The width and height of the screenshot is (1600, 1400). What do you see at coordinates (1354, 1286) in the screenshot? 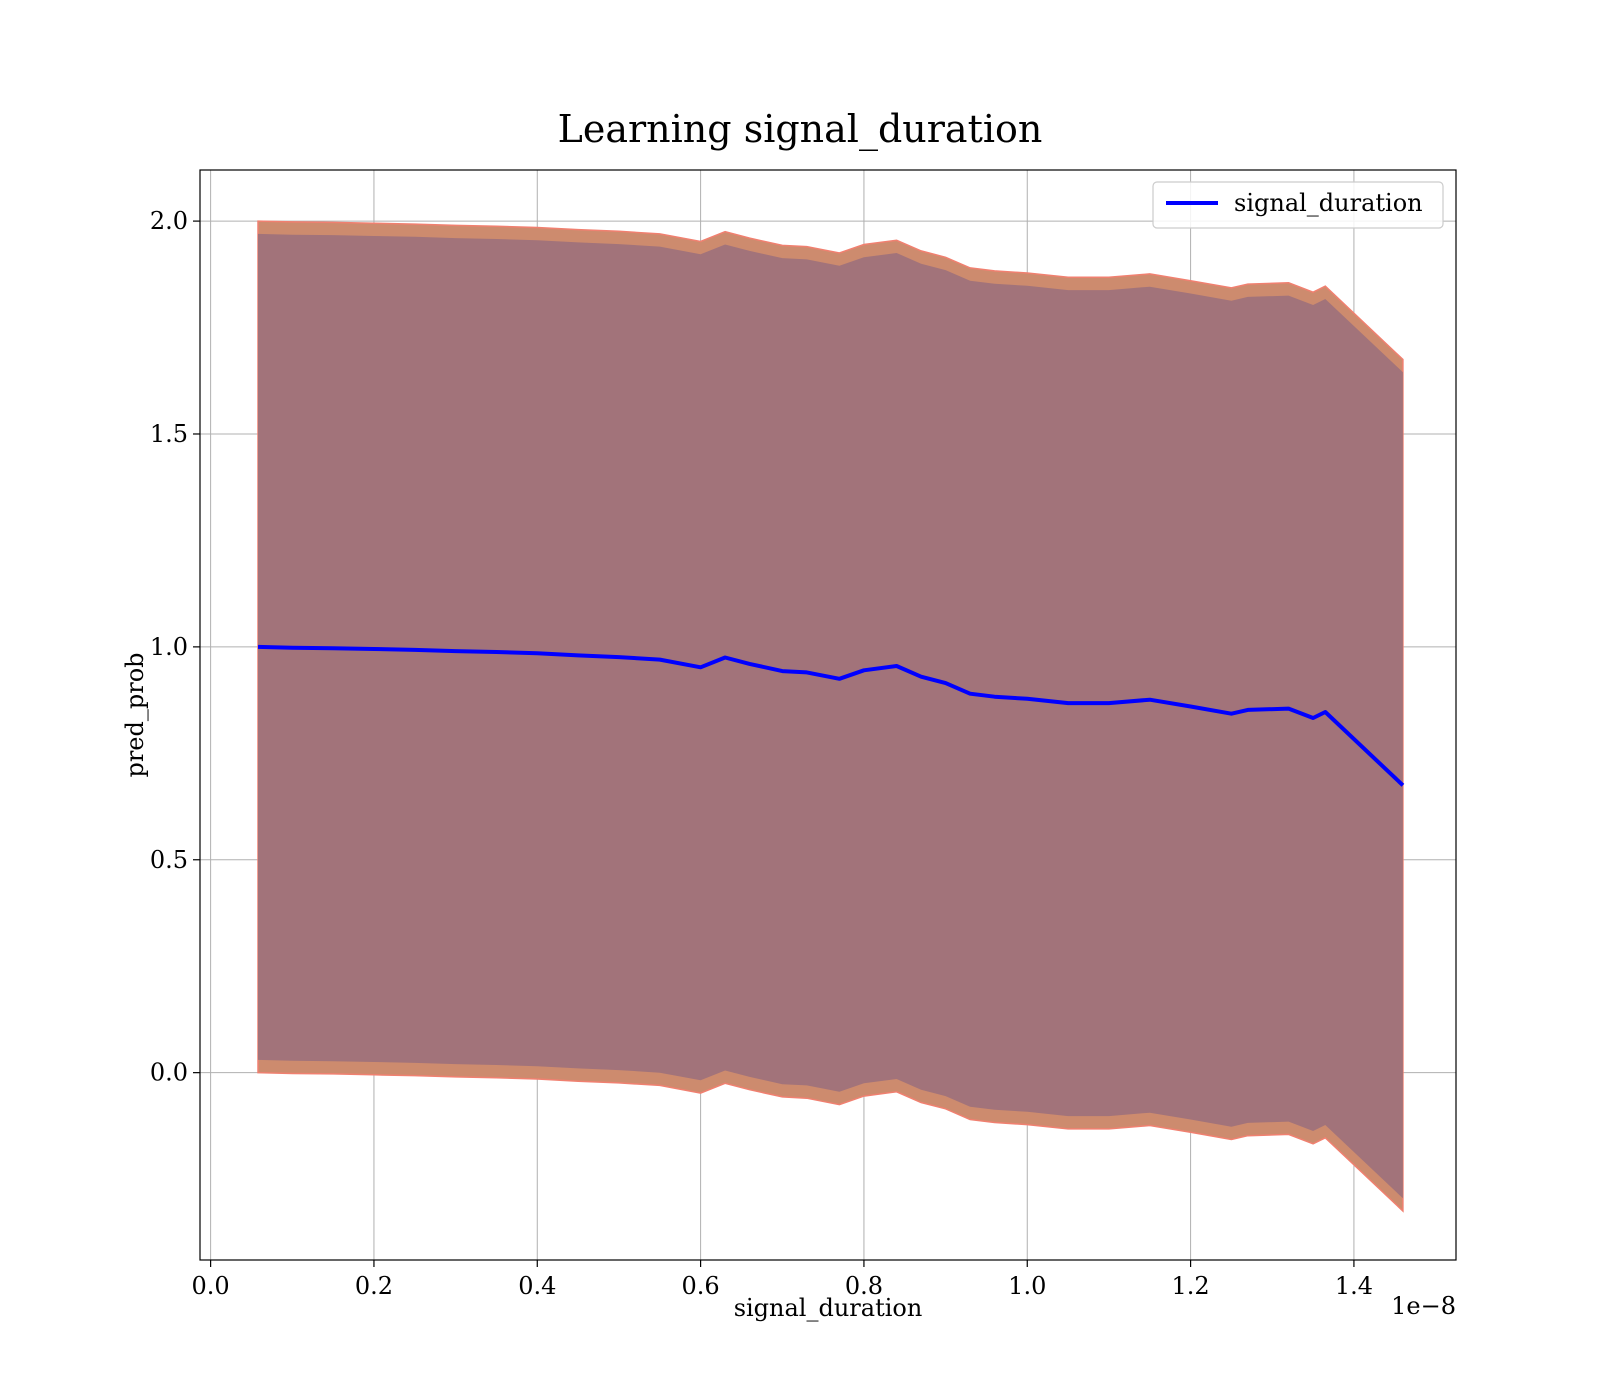
I see `x-tick-label: 1.4` at bounding box center [1354, 1286].